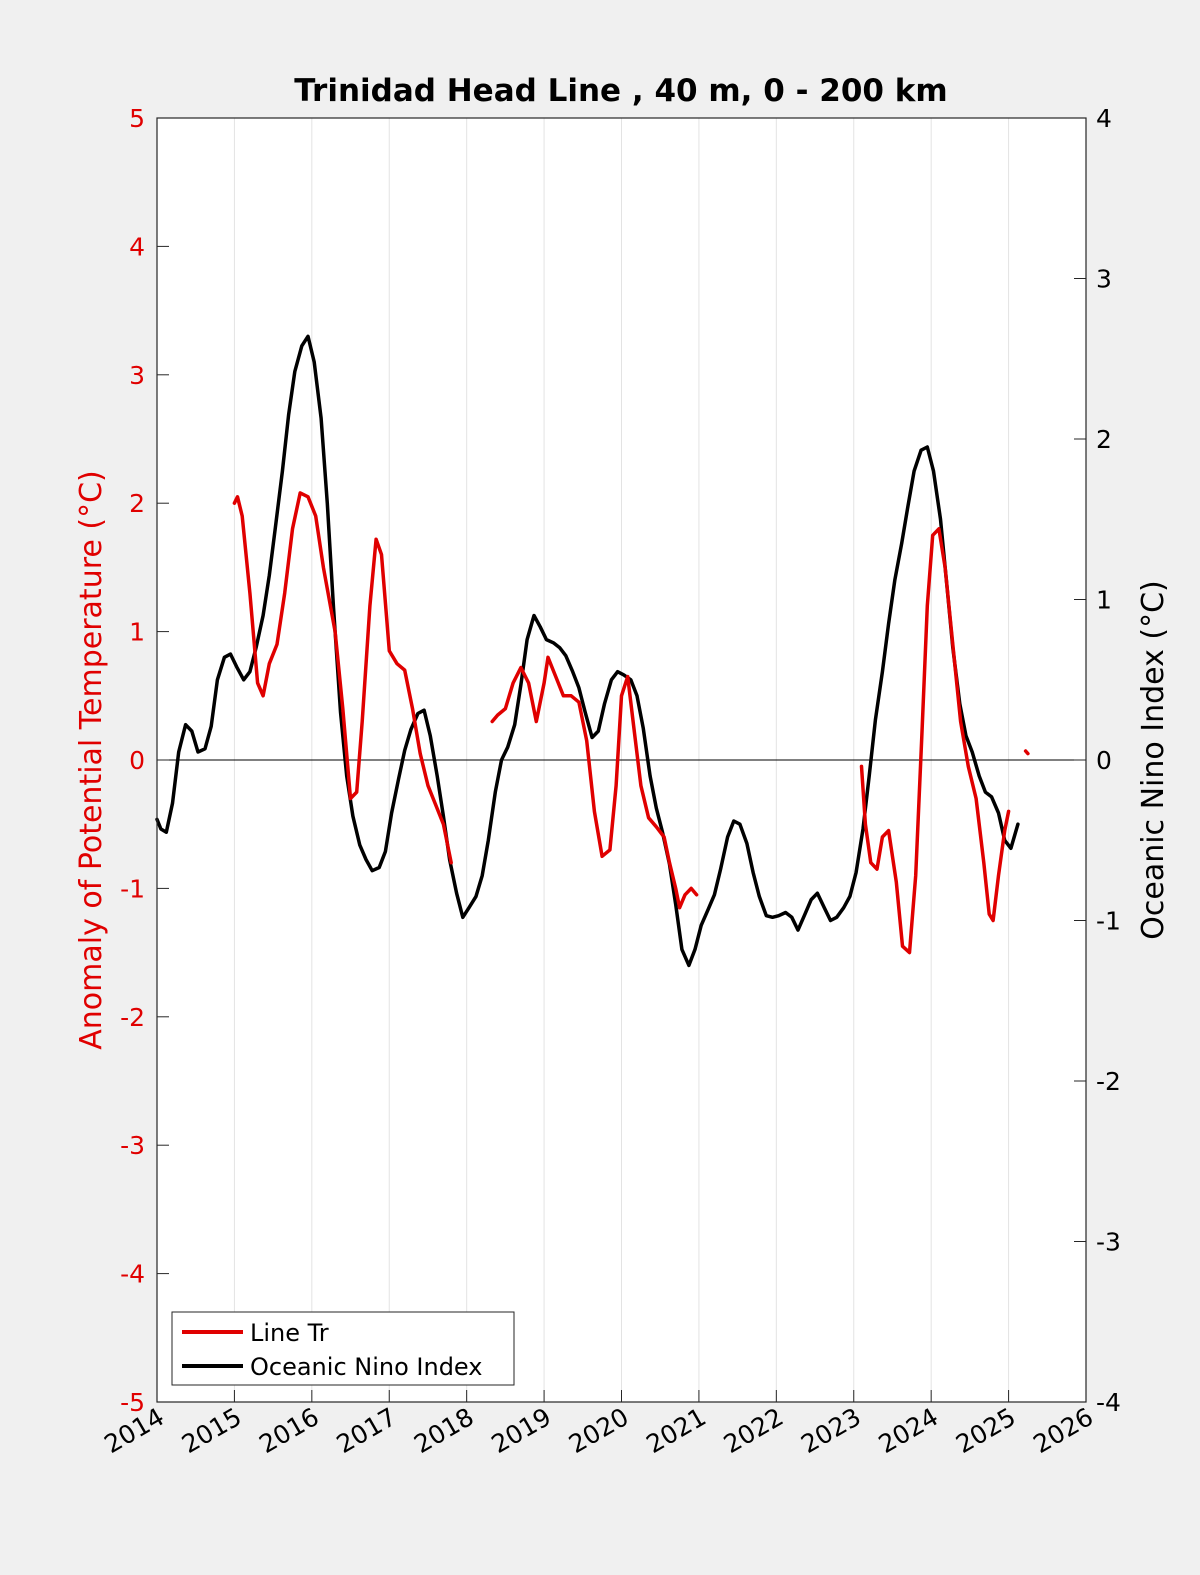 The image size is (1200, 1575). What do you see at coordinates (1153, 760) in the screenshot?
I see `right-y-axis-label: Oceanic Nino Index (°C)` at bounding box center [1153, 760].